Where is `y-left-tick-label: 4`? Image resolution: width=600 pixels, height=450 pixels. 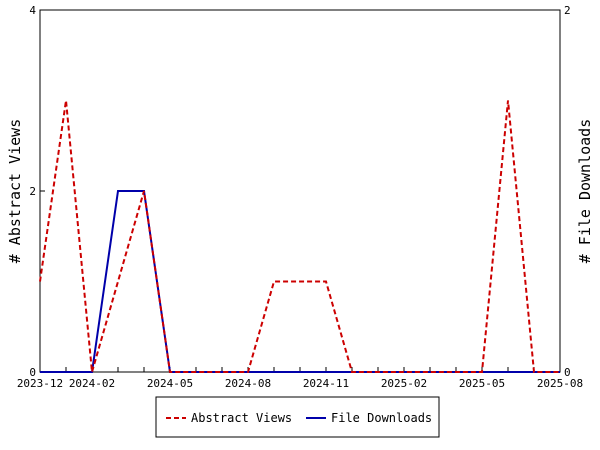 y-left-tick-label: 4 is located at coordinates (32, 10).